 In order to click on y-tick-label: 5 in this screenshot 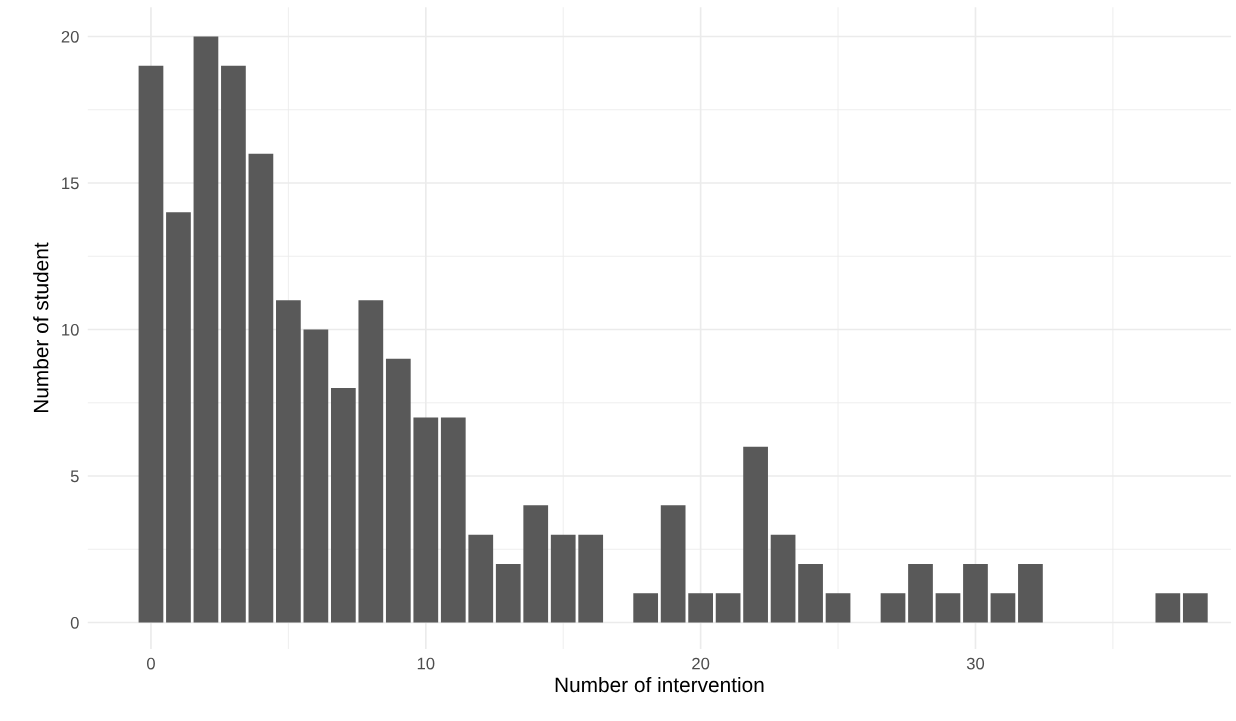, I will do `click(74, 476)`.